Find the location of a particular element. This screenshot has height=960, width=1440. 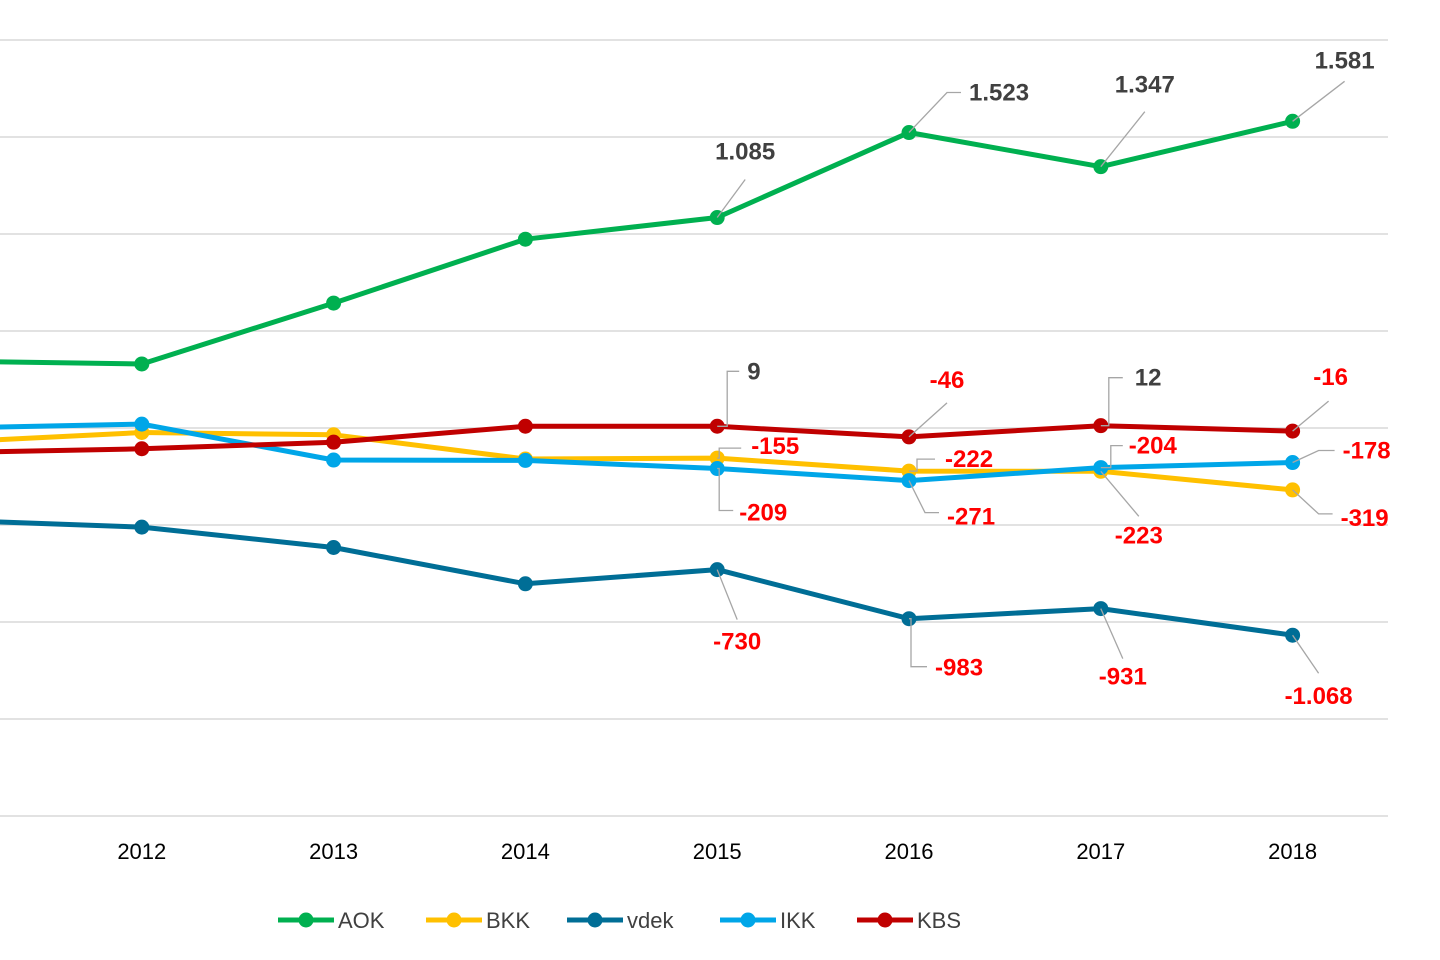

data-label-kbs: 12 is located at coordinates (1148, 378).